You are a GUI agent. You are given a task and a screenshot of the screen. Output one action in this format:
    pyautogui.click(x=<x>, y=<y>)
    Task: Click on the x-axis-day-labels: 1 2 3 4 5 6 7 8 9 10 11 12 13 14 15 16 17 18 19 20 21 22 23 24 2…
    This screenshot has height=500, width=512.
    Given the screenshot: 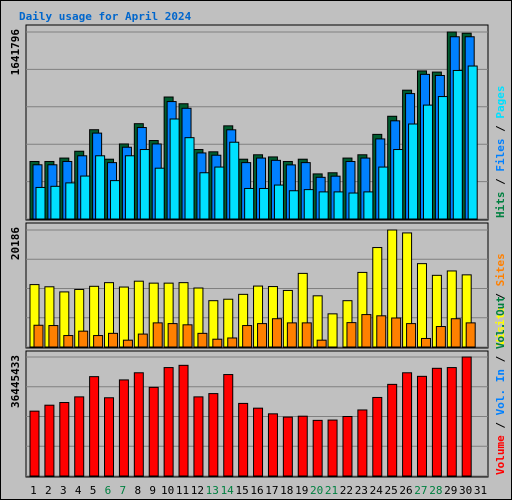 What is the action you would take?
    pyautogui.click(x=258, y=490)
    